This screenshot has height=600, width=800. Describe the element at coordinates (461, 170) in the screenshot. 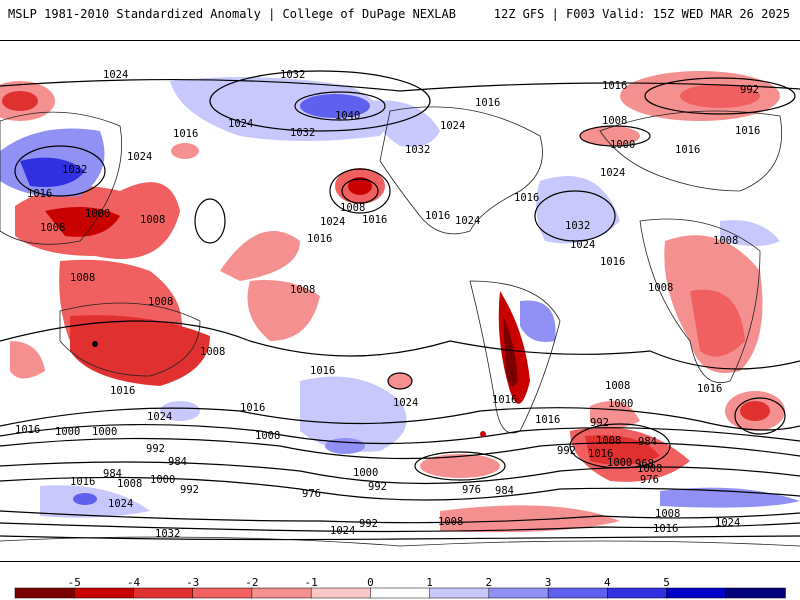

I see `coastline-north-america` at that location.